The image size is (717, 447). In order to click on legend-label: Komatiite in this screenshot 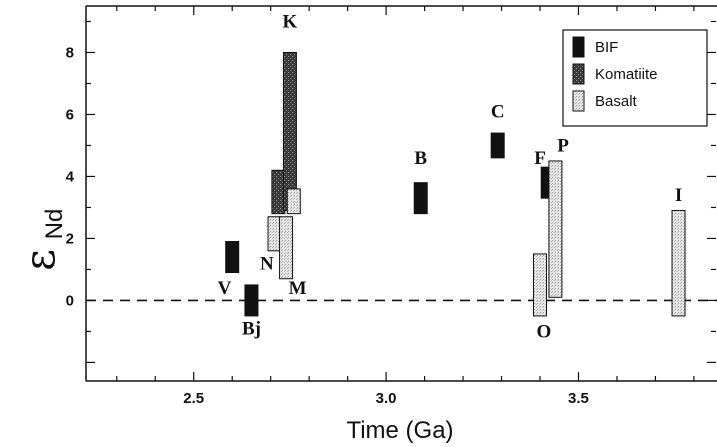, I will do `click(626, 74)`.